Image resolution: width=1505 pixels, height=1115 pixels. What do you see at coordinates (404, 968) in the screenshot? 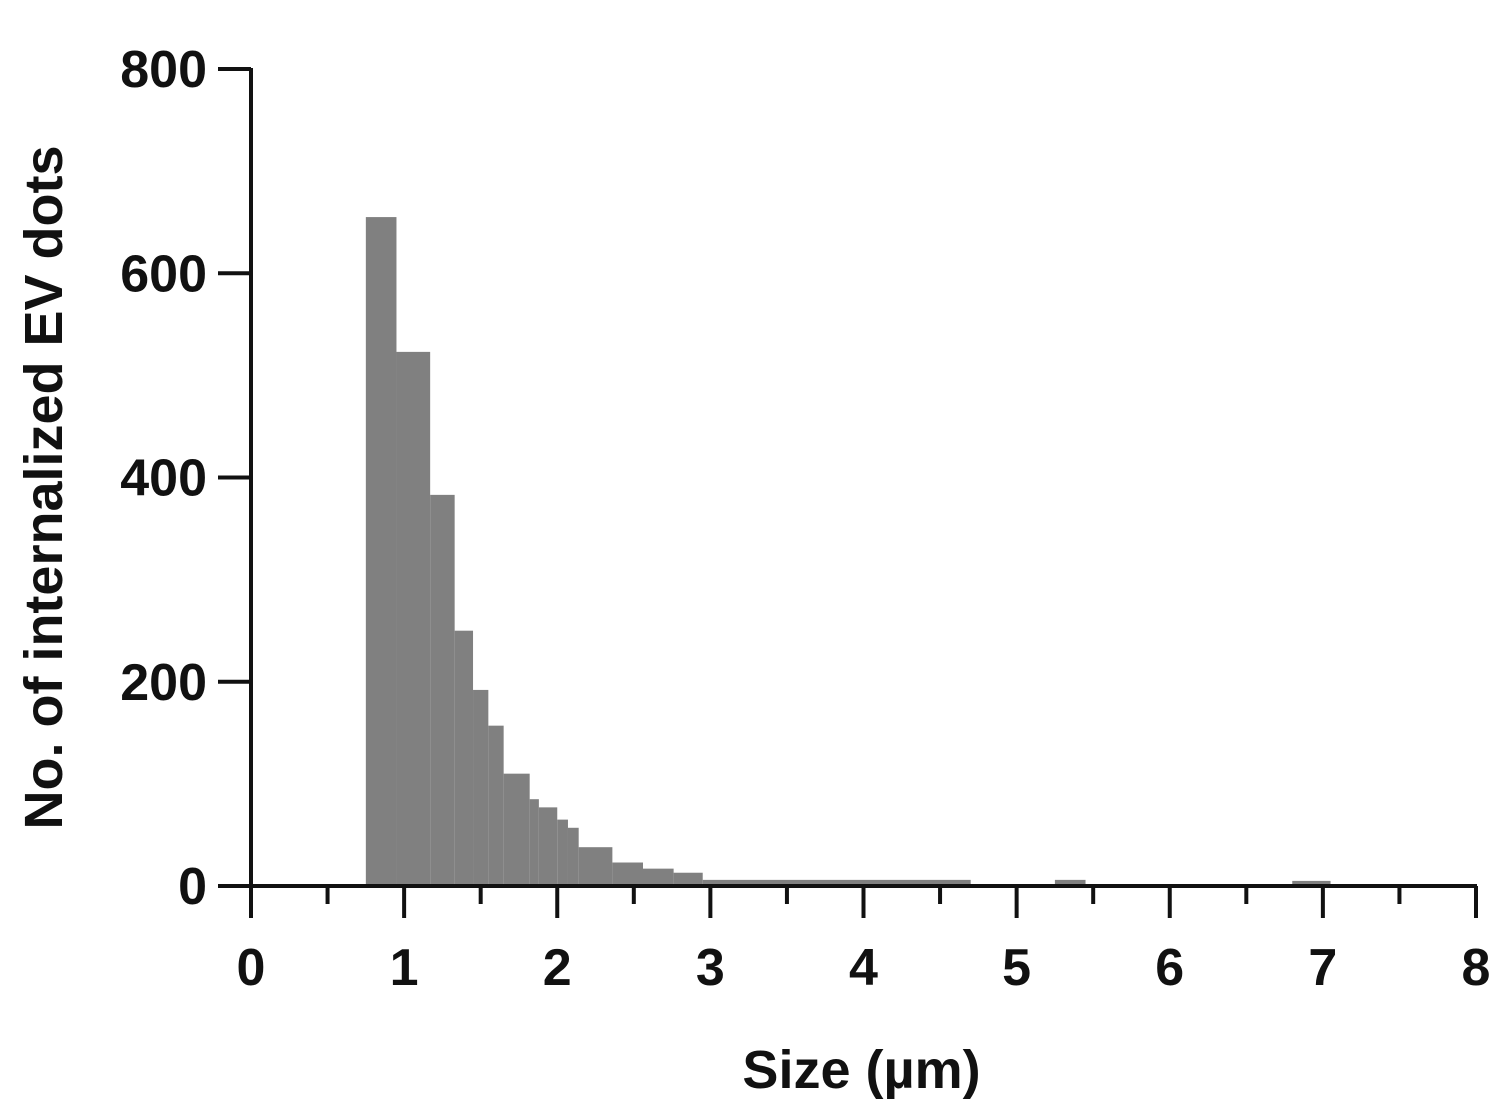
I see `x-tick-label: 1` at bounding box center [404, 968].